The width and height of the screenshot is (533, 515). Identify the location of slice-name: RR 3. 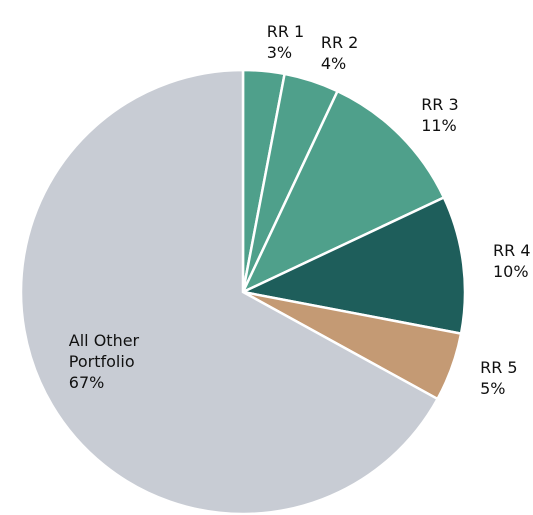
(440, 104).